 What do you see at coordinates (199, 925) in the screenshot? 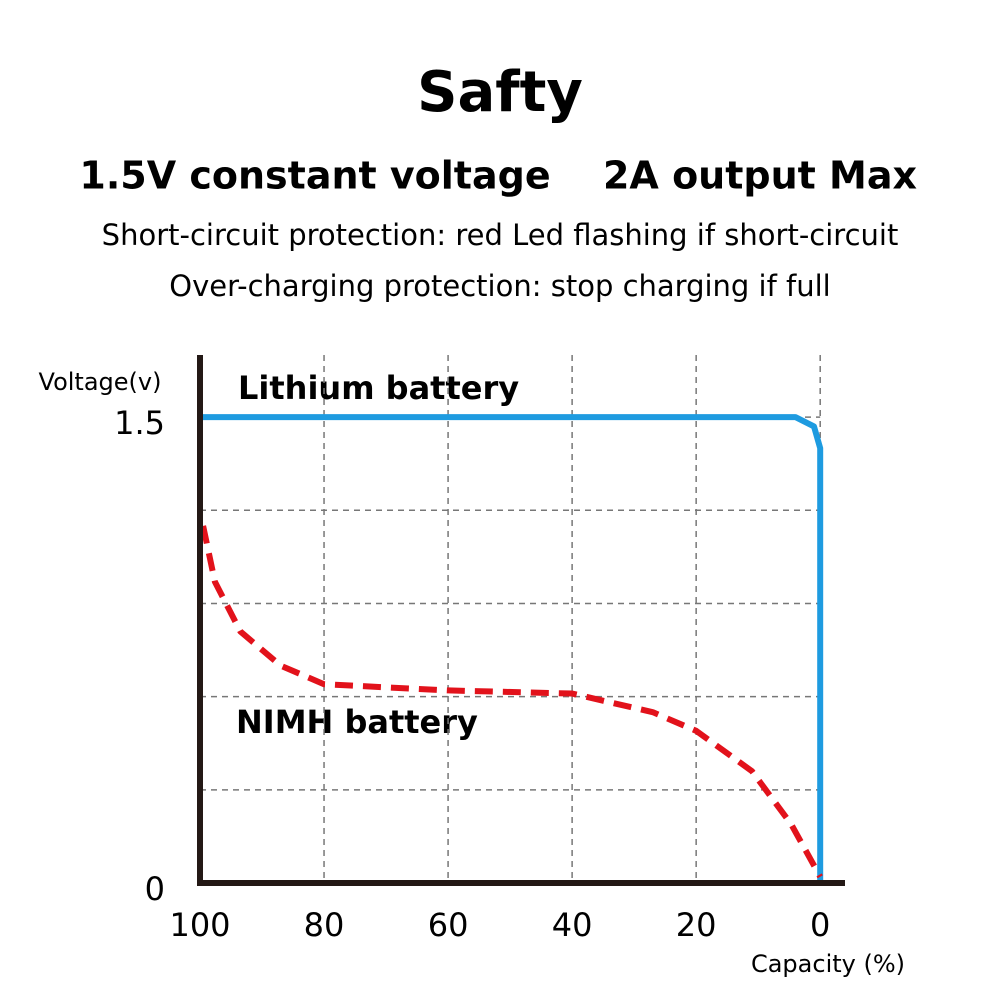
I see `x-tick-label: 100` at bounding box center [199, 925].